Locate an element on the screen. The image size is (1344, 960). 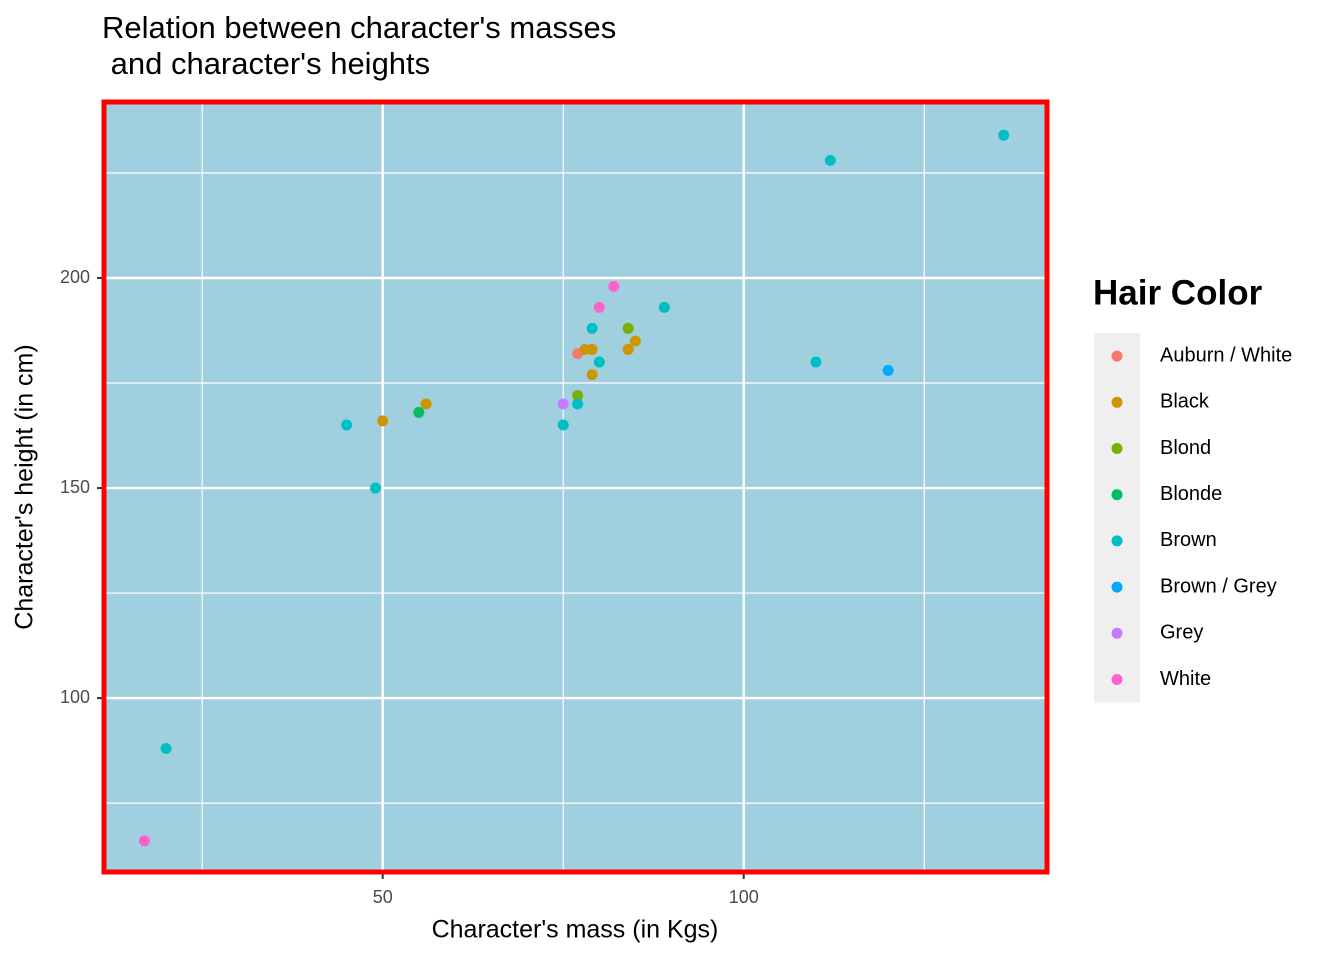
y-tick-label: 150 is located at coordinates (75, 487).